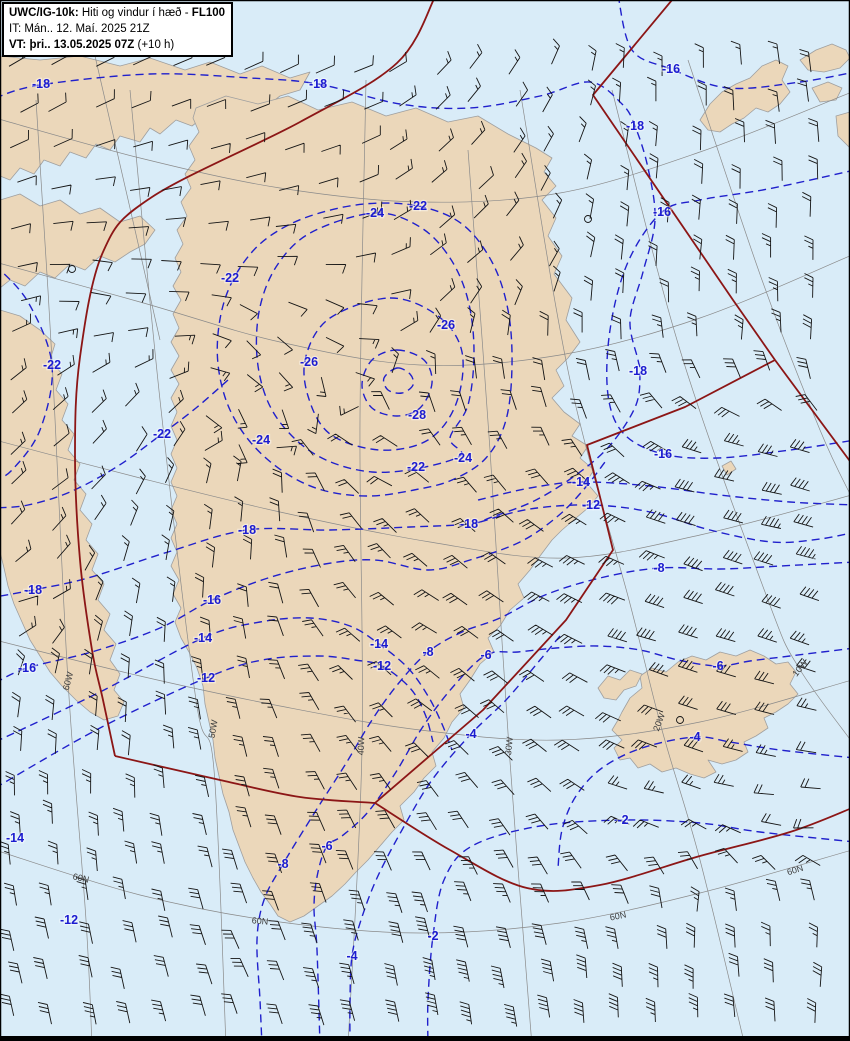 This screenshot has width=850, height=1041. What do you see at coordinates (135, 13) in the screenshot?
I see `product-subtitle: Hiti og vindur í hæð -` at bounding box center [135, 13].